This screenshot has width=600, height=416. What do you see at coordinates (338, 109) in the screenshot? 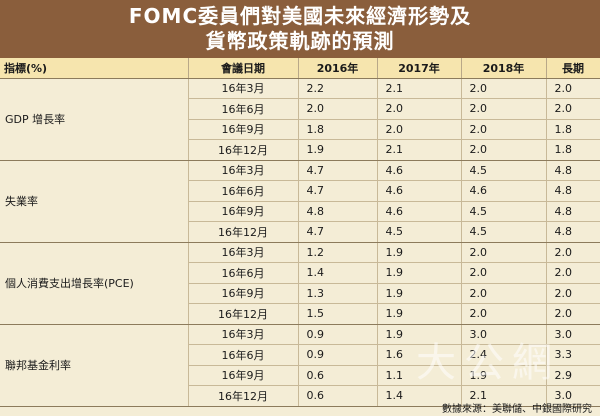
I see `value-2016-cell: 2.0` at bounding box center [338, 109].